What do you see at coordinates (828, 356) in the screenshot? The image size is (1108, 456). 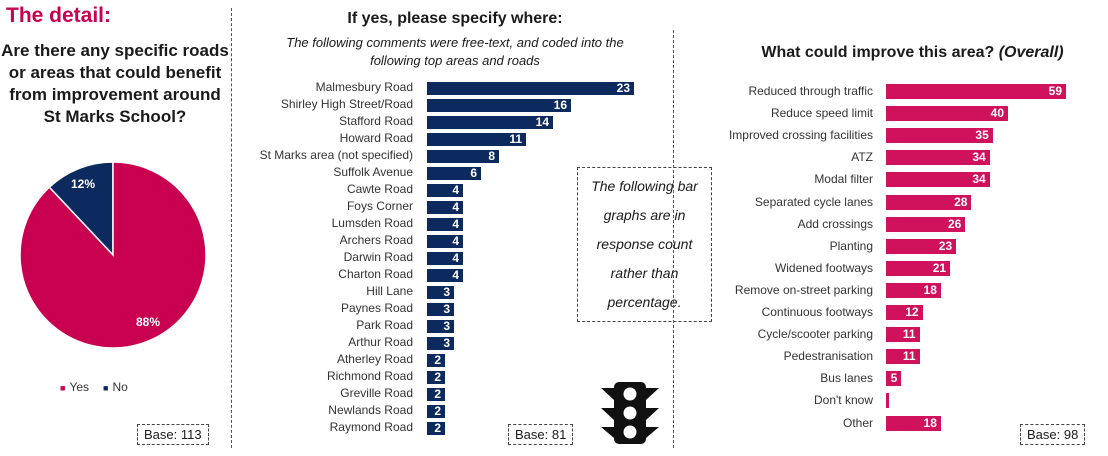 I see `improvement-label: Pedestranisation` at bounding box center [828, 356].